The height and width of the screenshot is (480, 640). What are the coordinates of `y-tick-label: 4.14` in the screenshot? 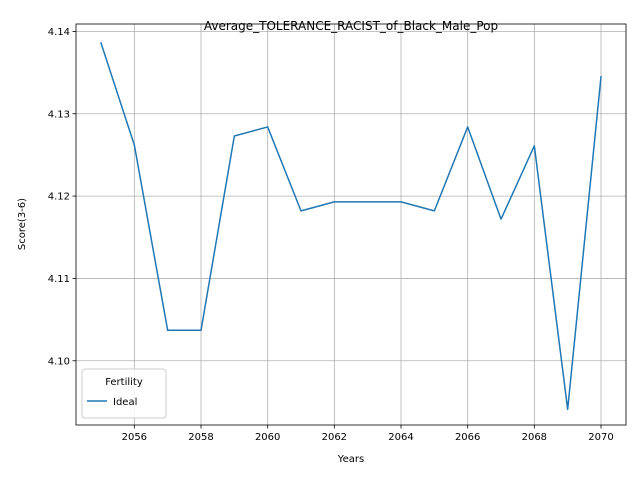 It's located at (59, 32).